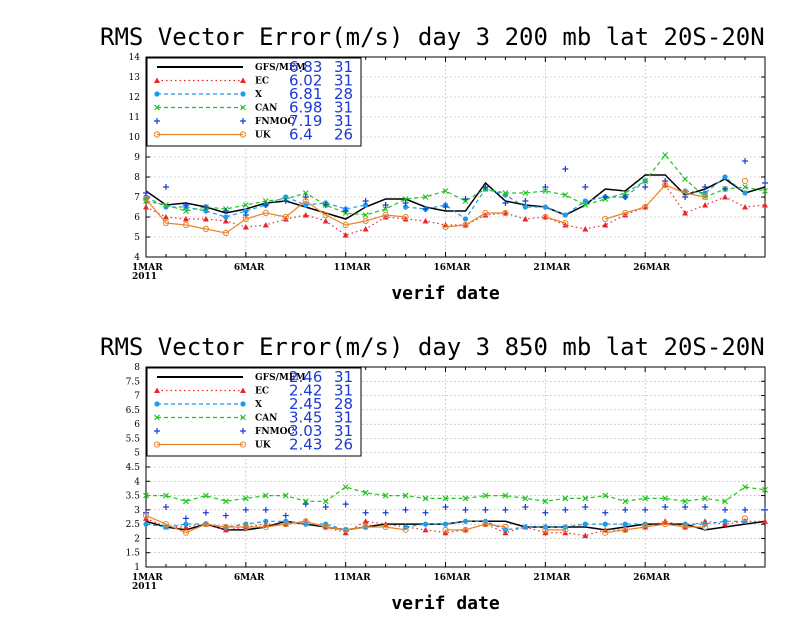 This screenshot has width=800, height=622. Describe the element at coordinates (343, 445) in the screenshot. I see `legend-entry-count: 26` at that location.